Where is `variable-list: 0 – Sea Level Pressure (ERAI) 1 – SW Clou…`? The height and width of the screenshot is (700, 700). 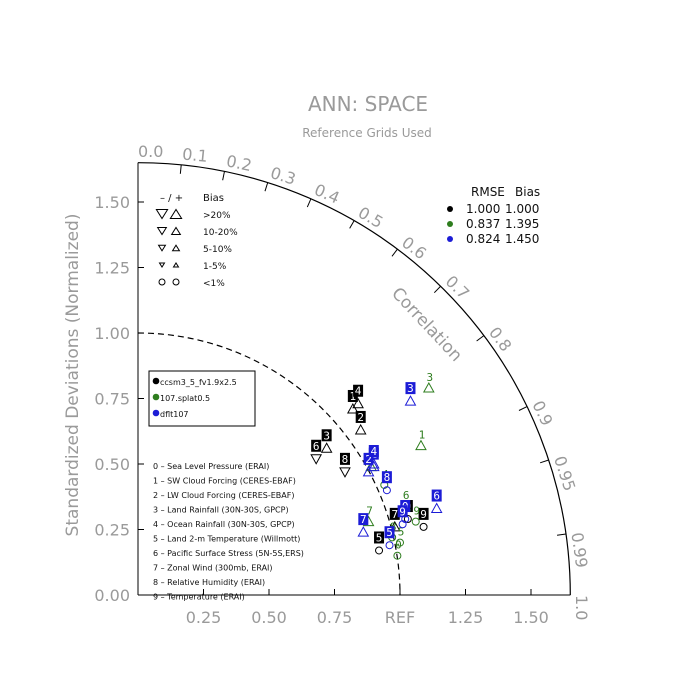 variable-list: 0 – Sea Level Pressure (ERAI) 1 – SW Clou… is located at coordinates (228, 532).